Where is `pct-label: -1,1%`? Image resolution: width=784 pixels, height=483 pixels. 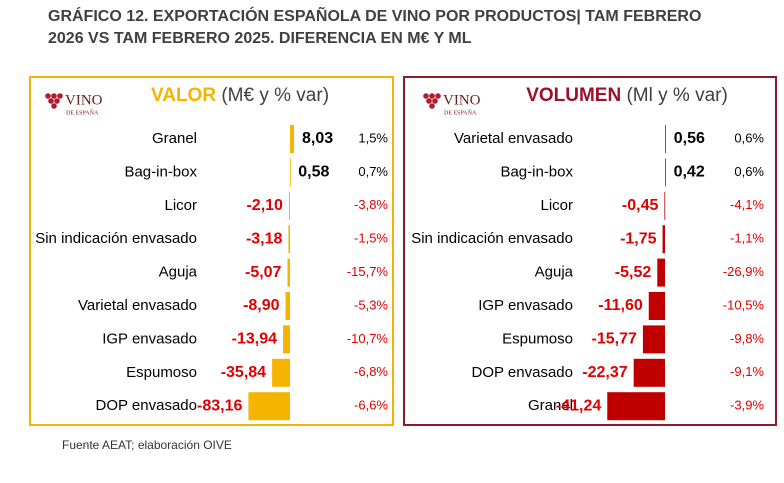 pct-label: -1,1% is located at coordinates (747, 238).